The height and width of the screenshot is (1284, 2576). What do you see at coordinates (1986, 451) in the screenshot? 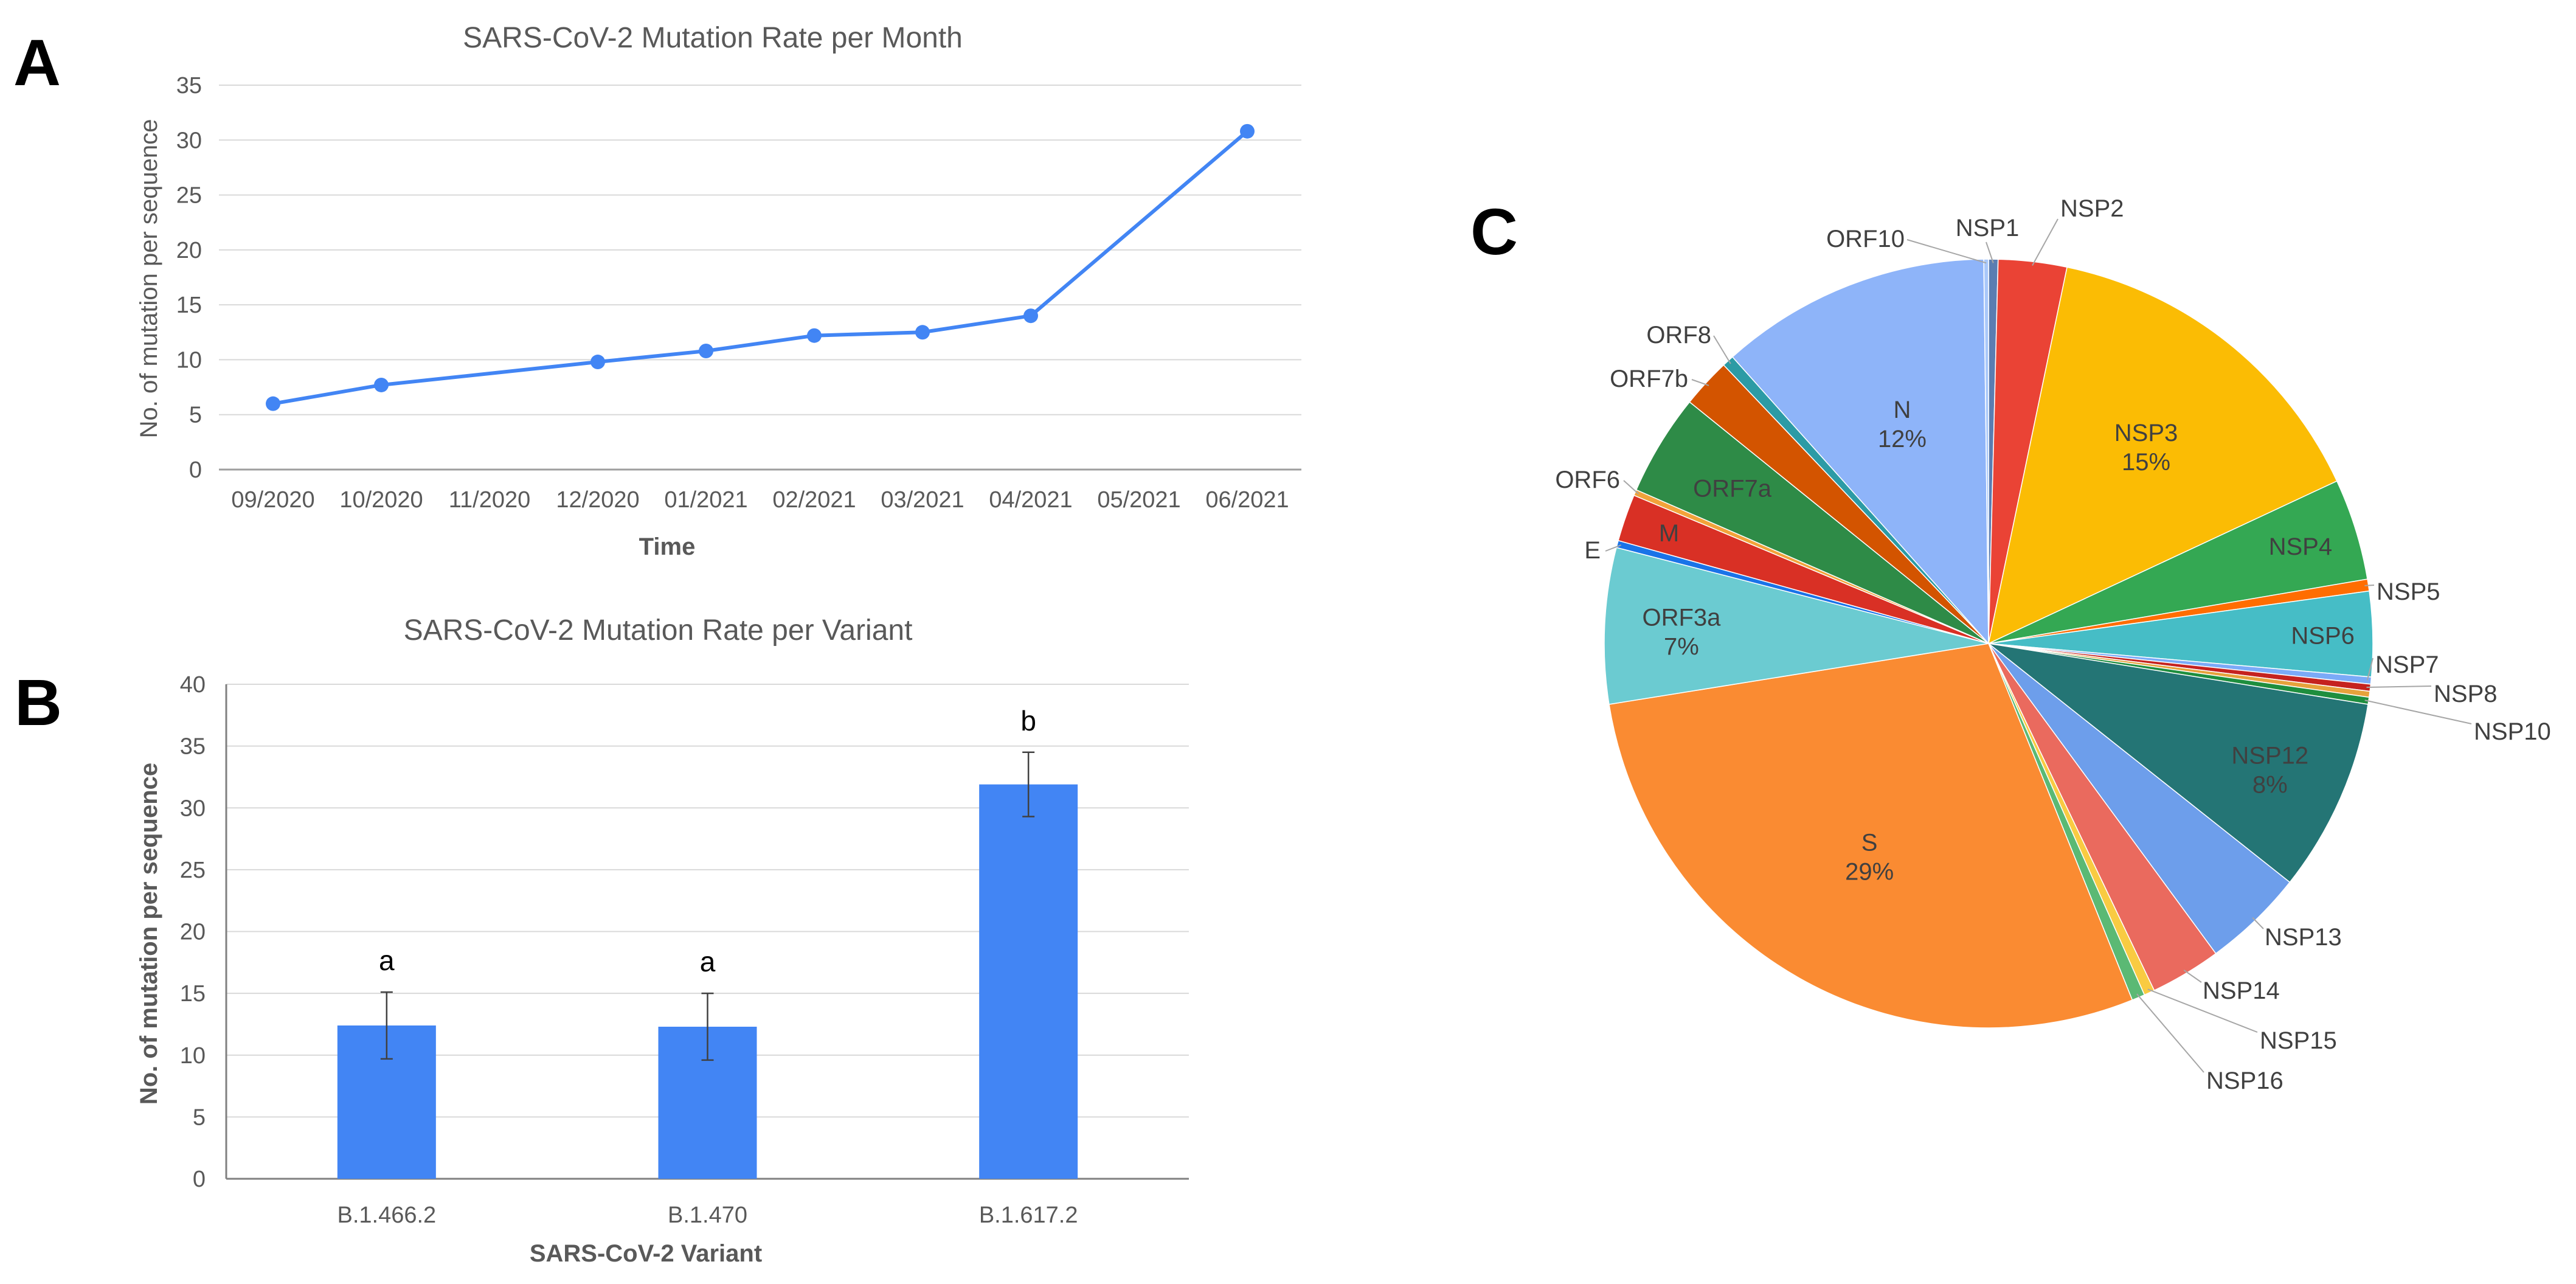
I see `pie-slice-ORF10` at bounding box center [1986, 451].